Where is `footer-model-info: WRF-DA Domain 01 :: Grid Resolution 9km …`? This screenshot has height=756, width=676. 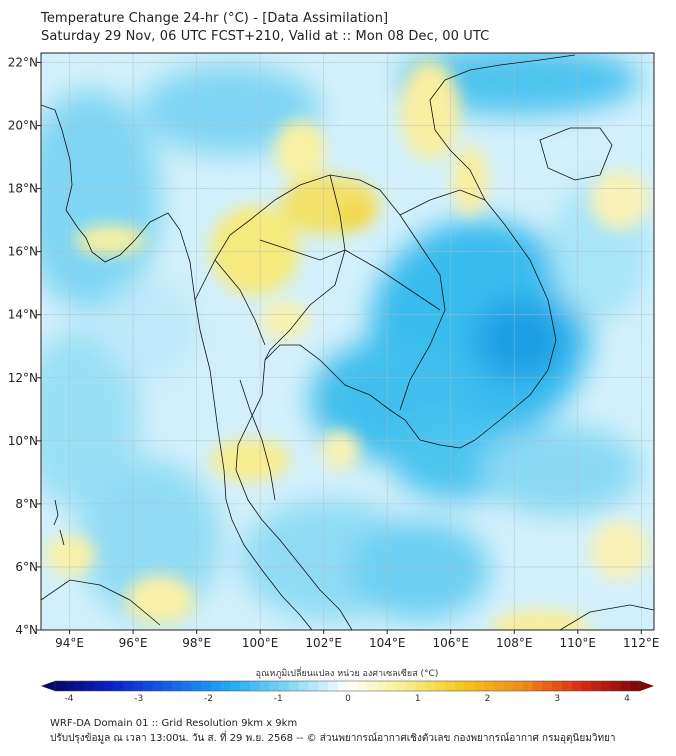
footer-model-info: WRF-DA Domain 01 :: Grid Resolution 9km … is located at coordinates (174, 723).